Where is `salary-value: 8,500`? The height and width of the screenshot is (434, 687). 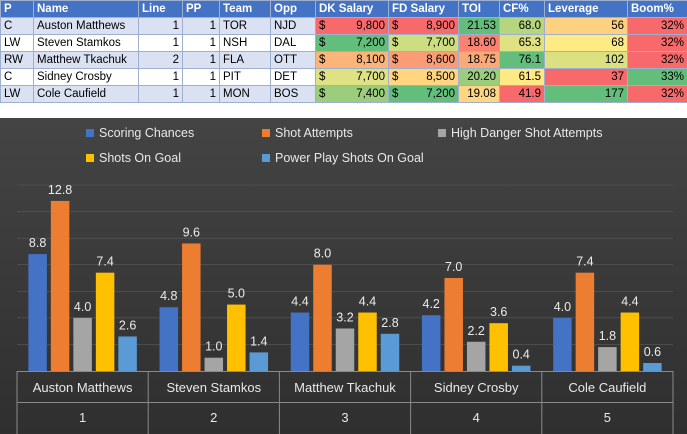 salary-value: 8,500 is located at coordinates (440, 77).